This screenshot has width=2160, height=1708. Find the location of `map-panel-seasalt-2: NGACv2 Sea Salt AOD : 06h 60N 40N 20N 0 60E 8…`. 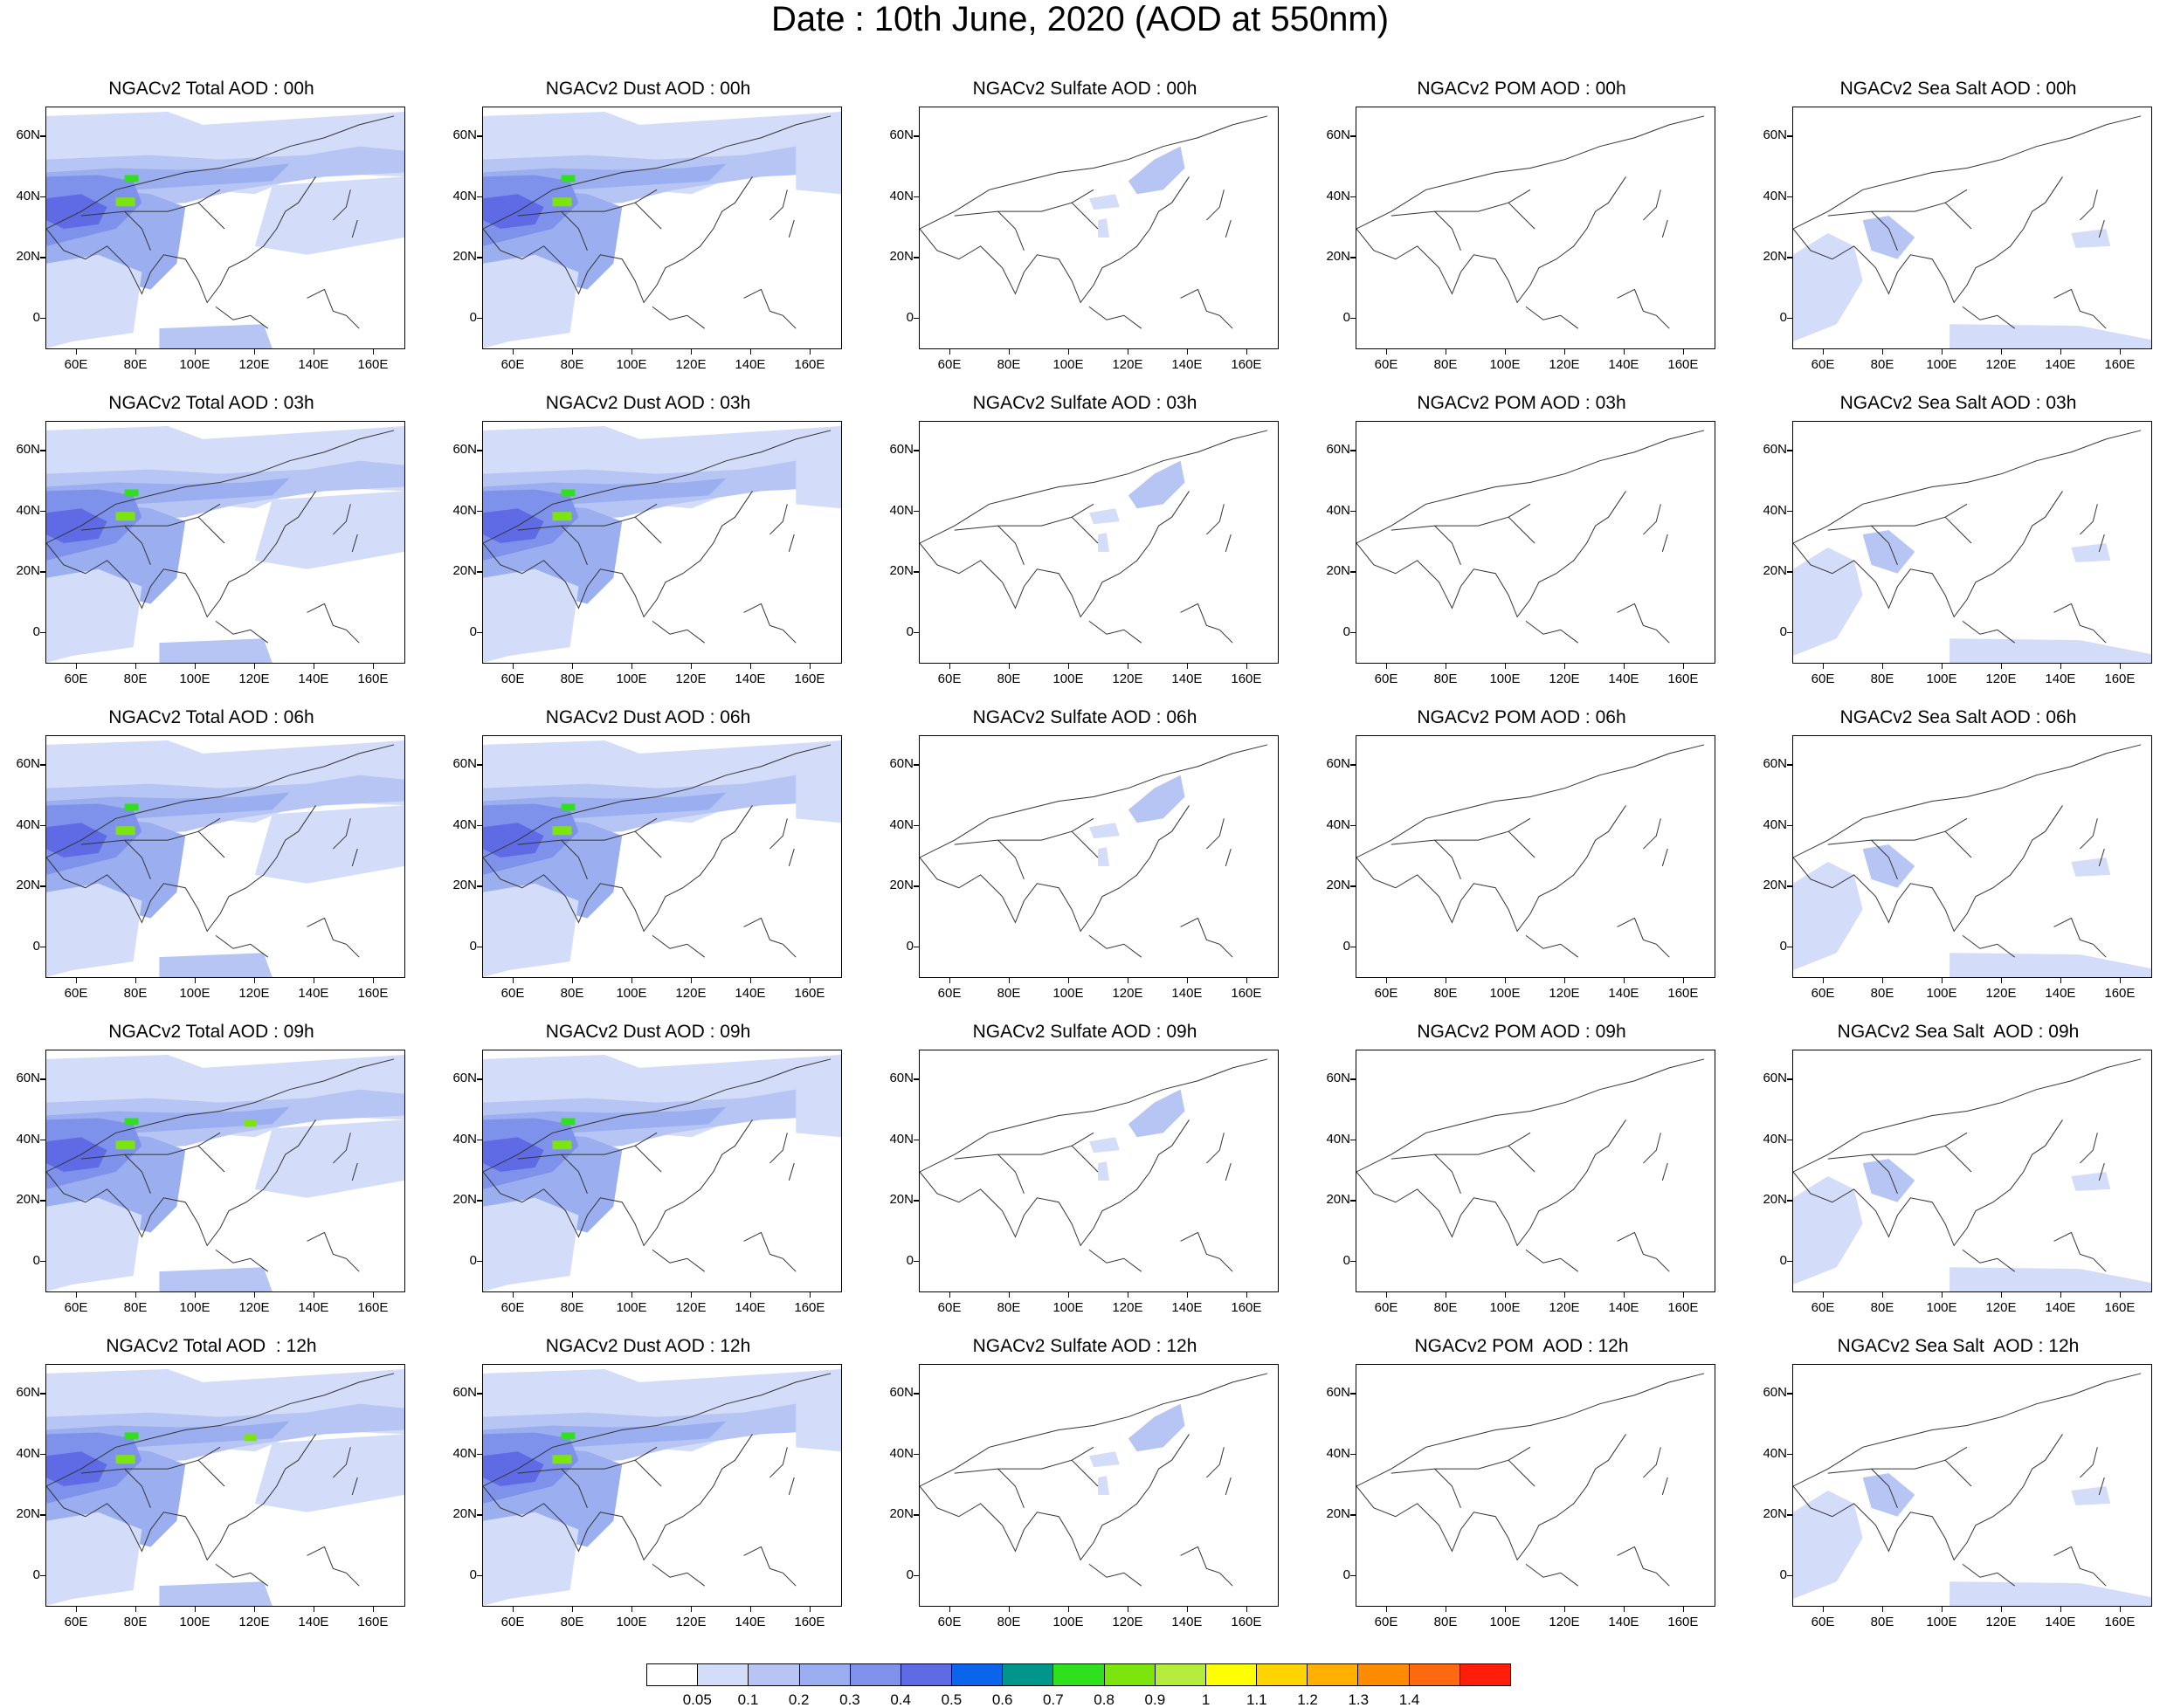

map-panel-seasalt-2: NGACv2 Sea Salt AOD : 06h 60N 40N 20N 0 60E 8… is located at coordinates (1954, 860).